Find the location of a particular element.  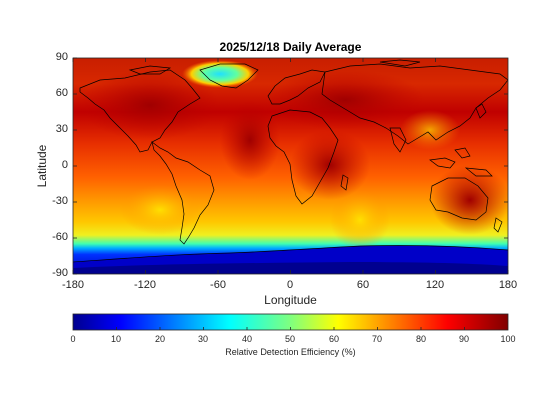

map-title: 2025/12/18 Daily Average is located at coordinates (290, 47).